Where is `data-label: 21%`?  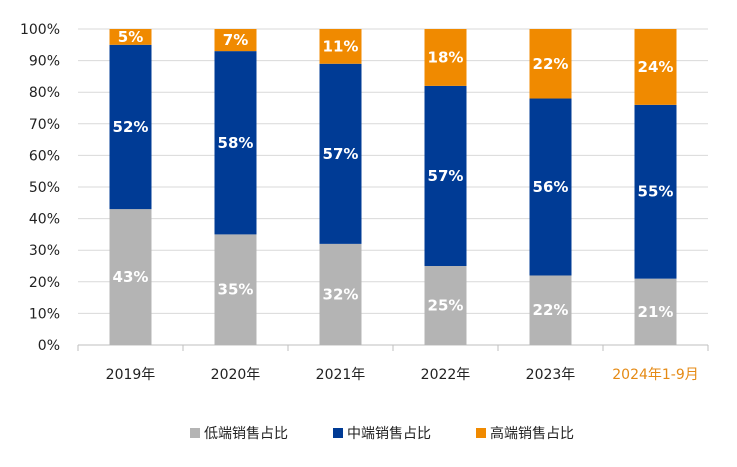
data-label: 21% is located at coordinates (656, 312).